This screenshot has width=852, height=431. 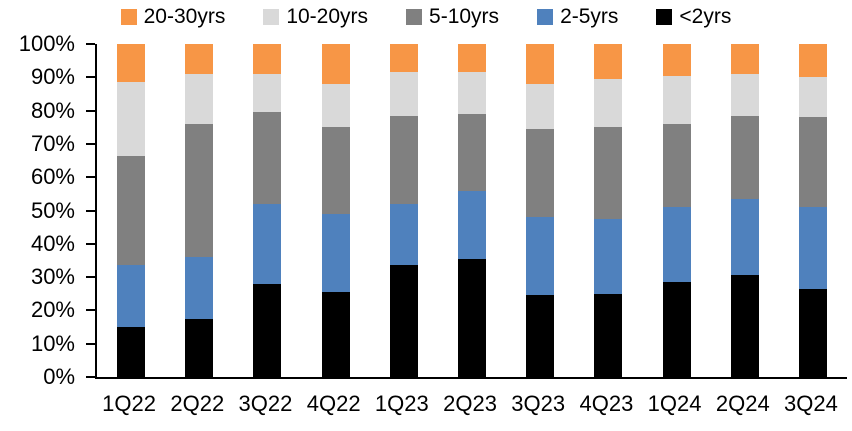 What do you see at coordinates (545, 17) in the screenshot?
I see `legend-swatch-2-5yrs-icon` at bounding box center [545, 17].